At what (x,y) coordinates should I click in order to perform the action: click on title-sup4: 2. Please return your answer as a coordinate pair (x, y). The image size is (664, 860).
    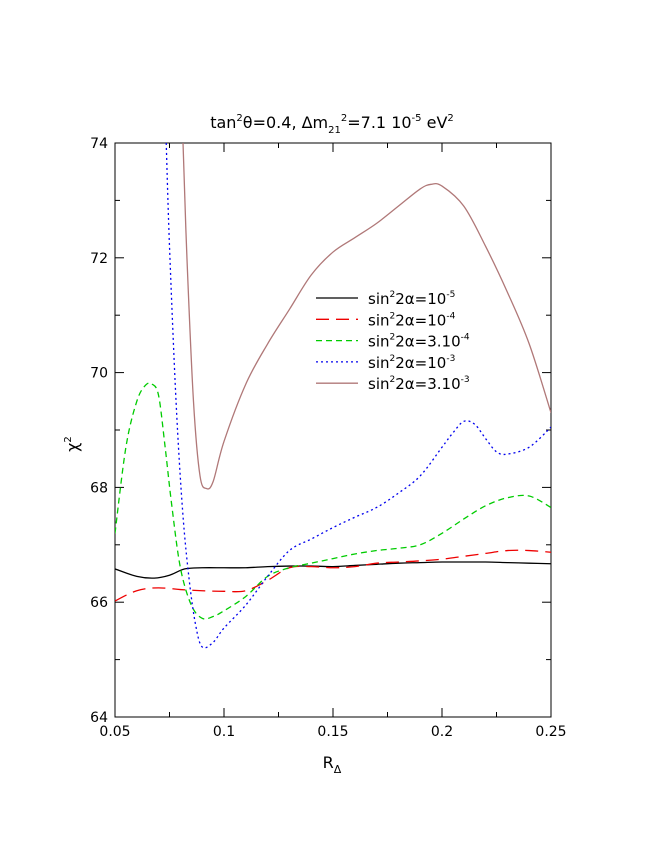
    Looking at the image, I should click on (450, 118).